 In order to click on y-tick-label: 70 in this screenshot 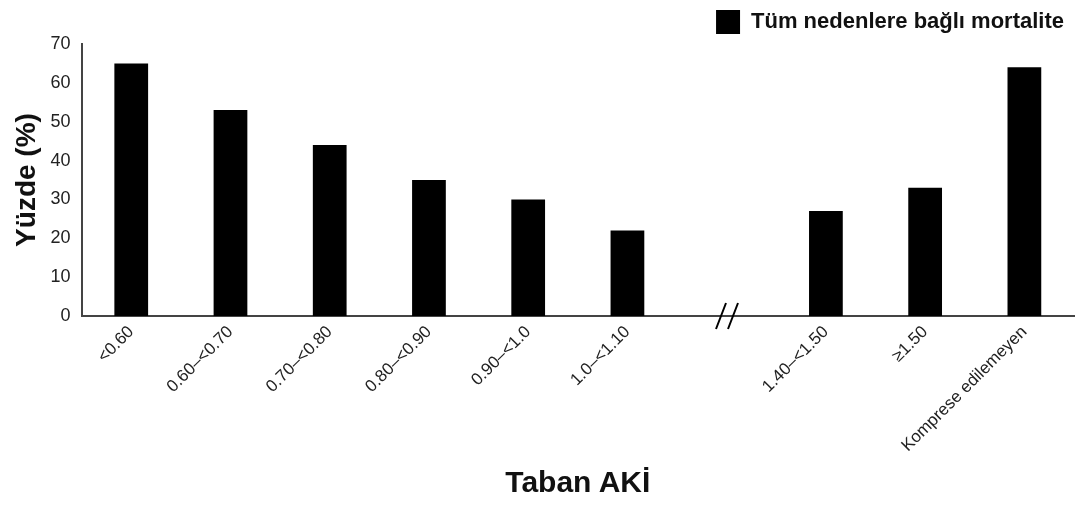, I will do `click(60, 42)`.